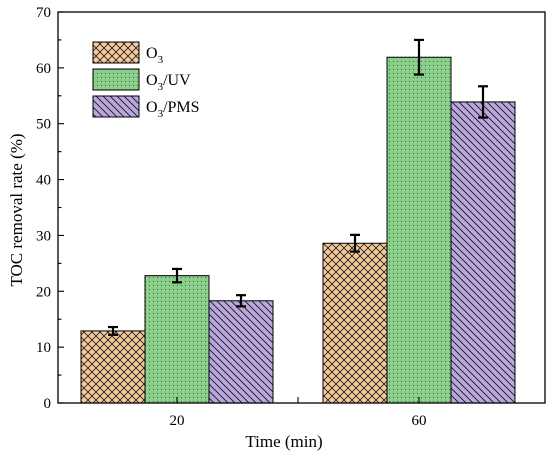 The image size is (550, 461). What do you see at coordinates (173, 109) in the screenshot?
I see `legend-entry: O3/PMS` at bounding box center [173, 109].